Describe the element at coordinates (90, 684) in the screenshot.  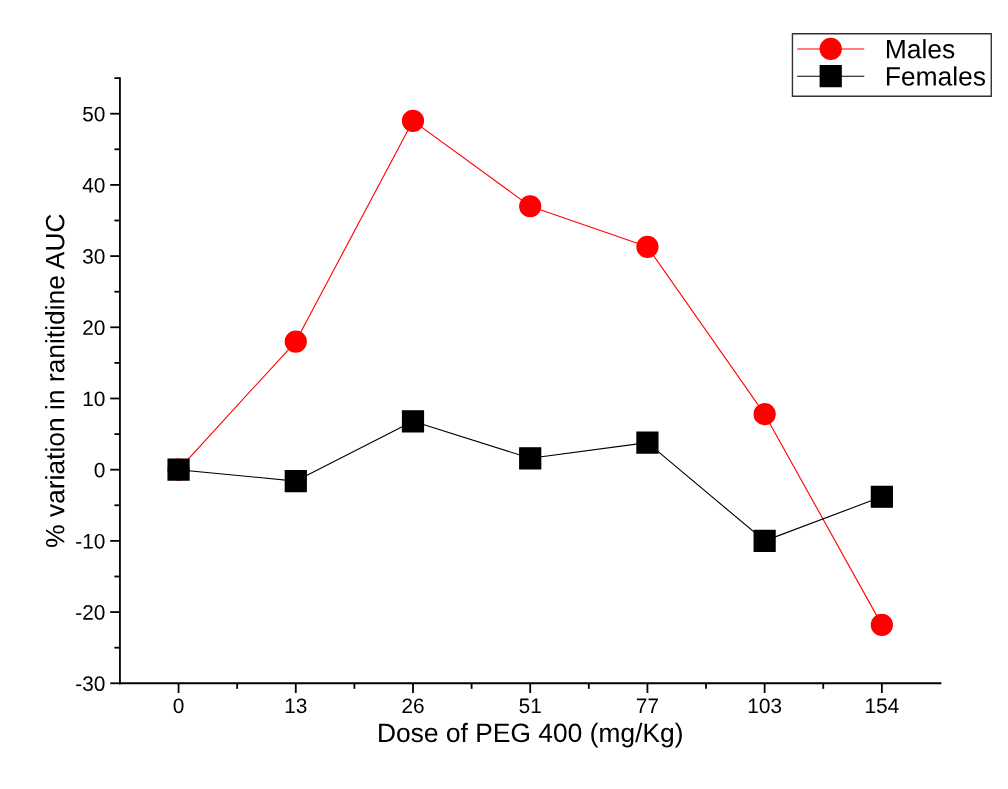
I see `y-tick-label: -30` at that location.